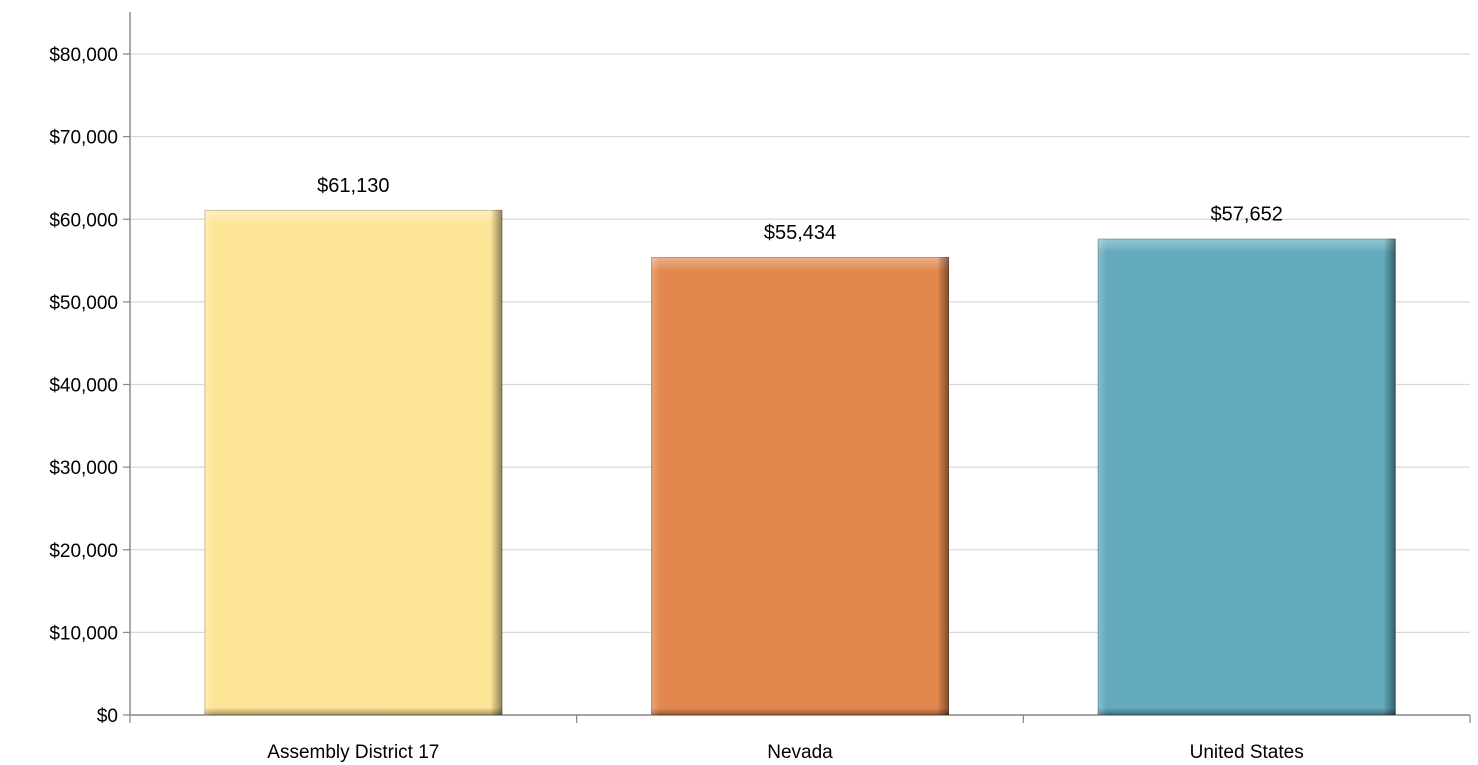 This screenshot has width=1478, height=765. What do you see at coordinates (83, 551) in the screenshot?
I see `y-tick-label: $20,000` at bounding box center [83, 551].